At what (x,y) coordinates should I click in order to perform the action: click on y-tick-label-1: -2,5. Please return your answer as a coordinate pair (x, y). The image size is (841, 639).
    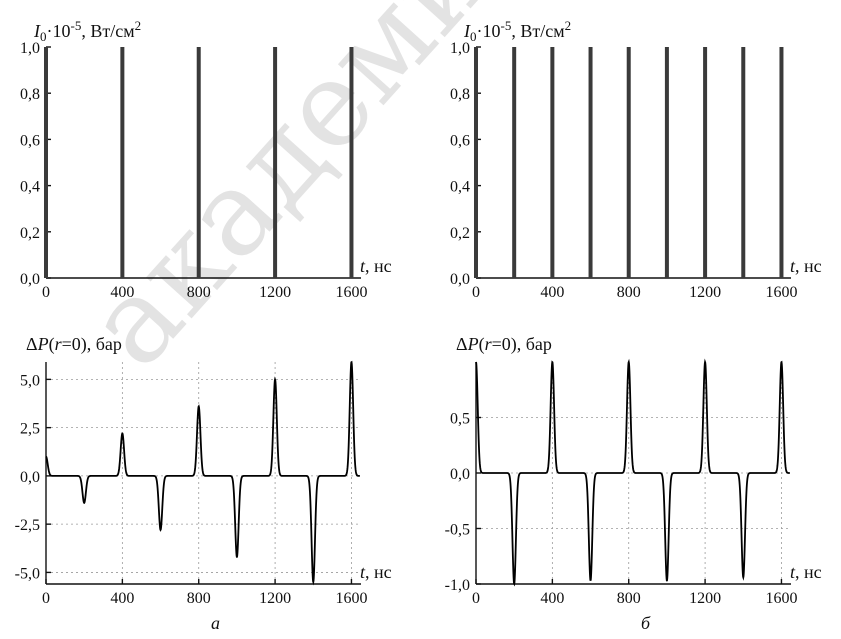
    Looking at the image, I should click on (27, 525).